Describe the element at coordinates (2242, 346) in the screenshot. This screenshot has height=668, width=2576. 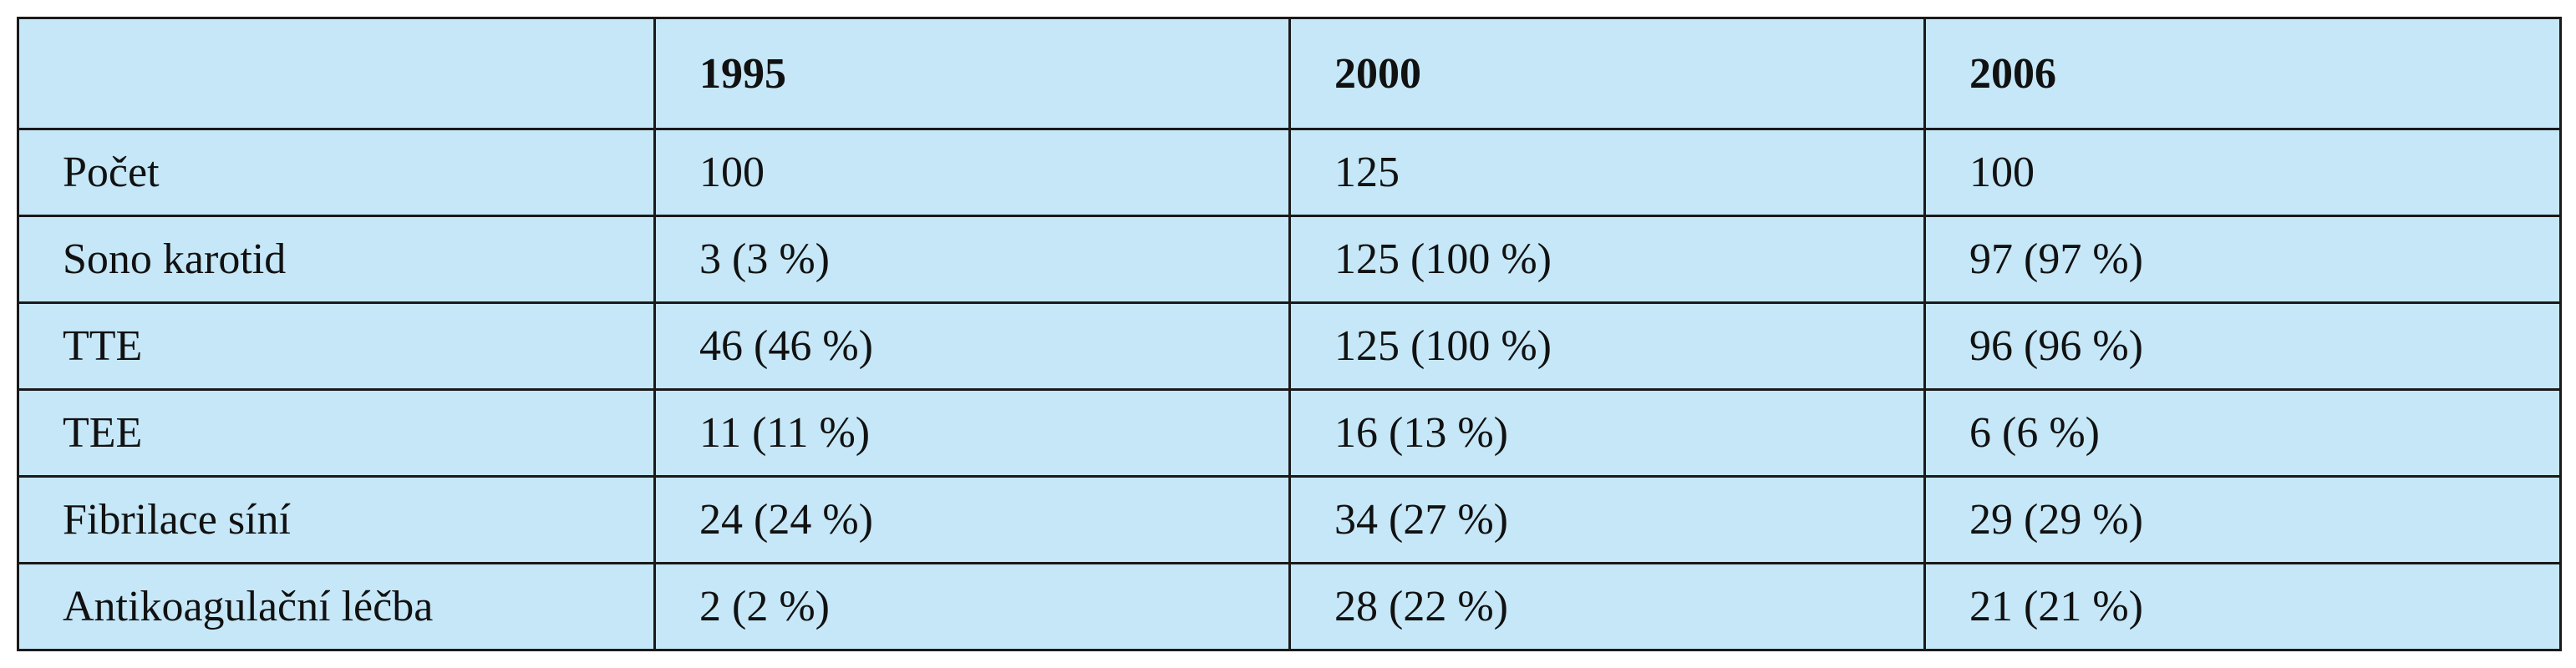
I see `table-cell: 96 (96 %)` at that location.